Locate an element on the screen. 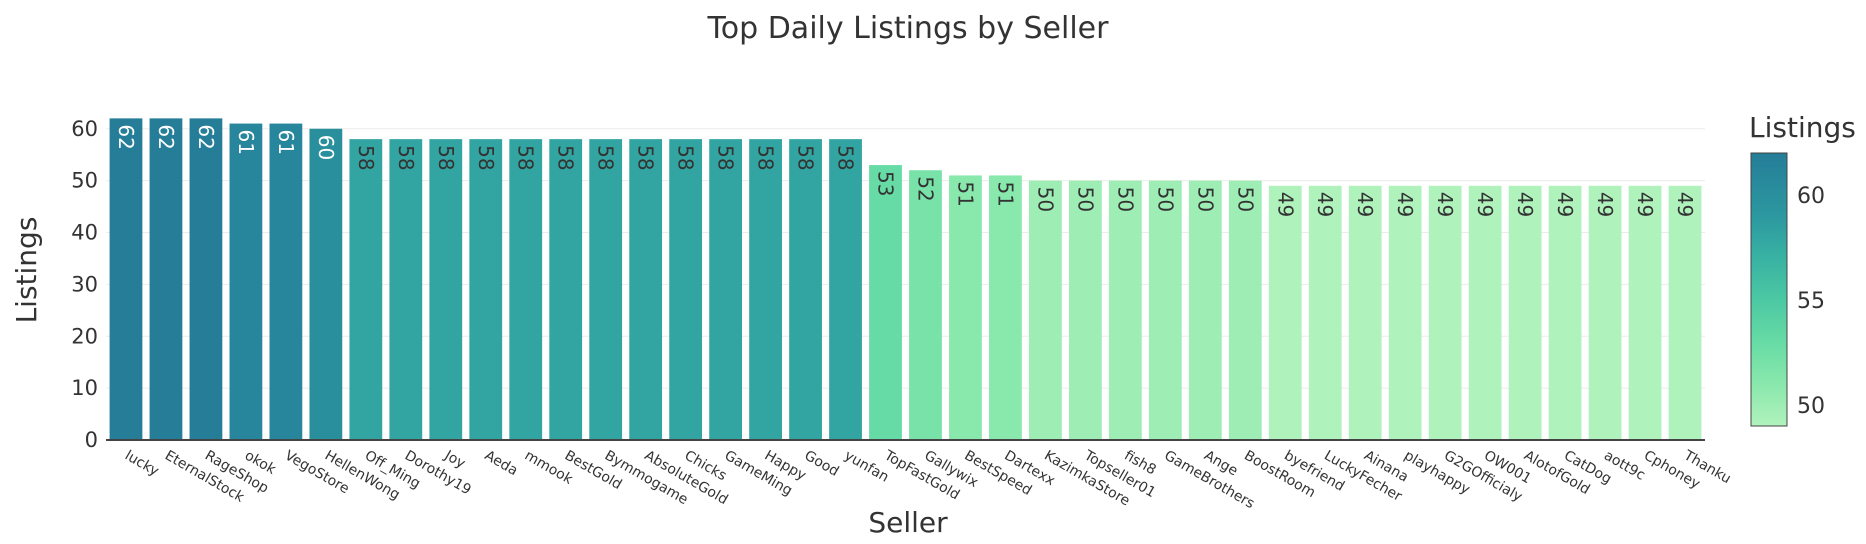  y-tick-label: 10 is located at coordinates (84, 388).